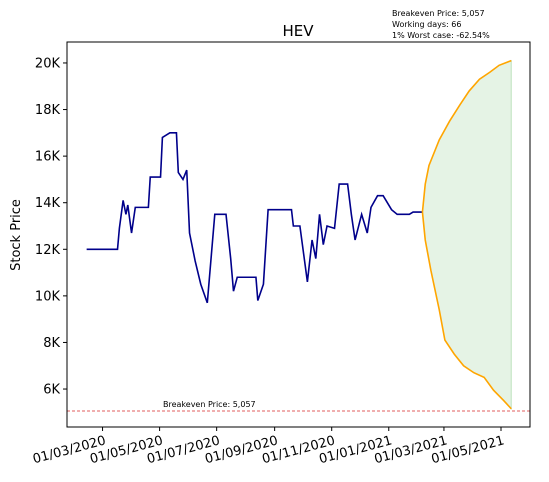  What do you see at coordinates (48, 157) in the screenshot?
I see `y-tick-label: 16K` at bounding box center [48, 157].